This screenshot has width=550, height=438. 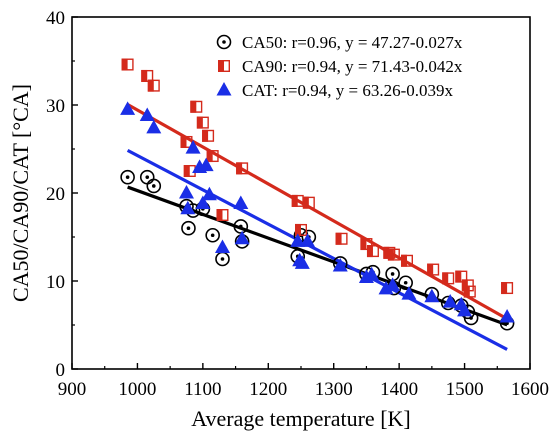 I want to click on y-axis-title: CA50/CA90/CAT [°CA], so click(x=20, y=193).